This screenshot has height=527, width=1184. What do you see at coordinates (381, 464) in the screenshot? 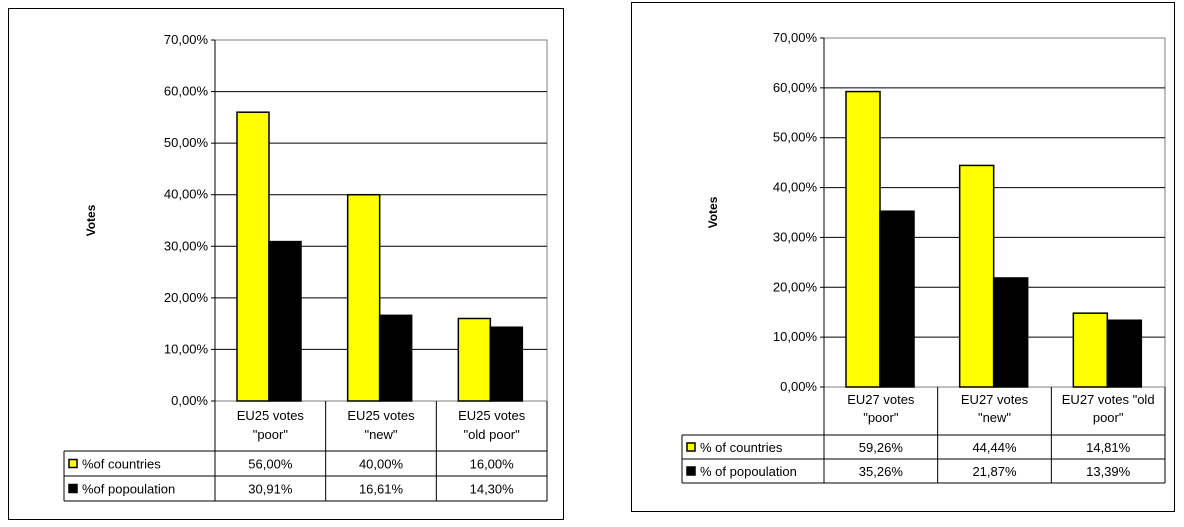
I see `data-table-value: 40,00%` at bounding box center [381, 464].